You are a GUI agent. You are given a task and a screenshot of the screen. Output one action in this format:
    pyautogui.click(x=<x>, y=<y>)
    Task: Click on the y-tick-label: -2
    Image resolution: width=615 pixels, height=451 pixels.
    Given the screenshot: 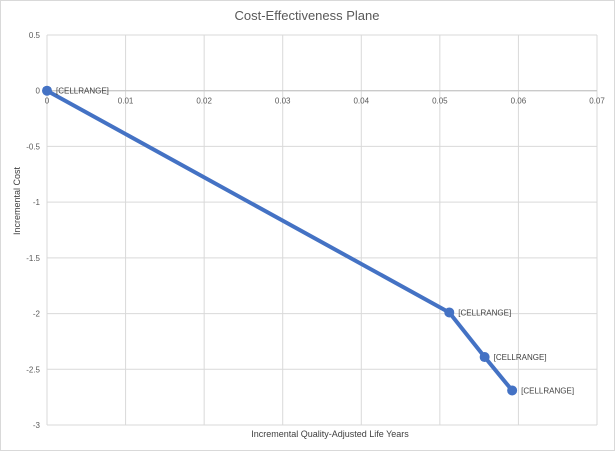 What is the action you would take?
    pyautogui.click(x=37, y=314)
    